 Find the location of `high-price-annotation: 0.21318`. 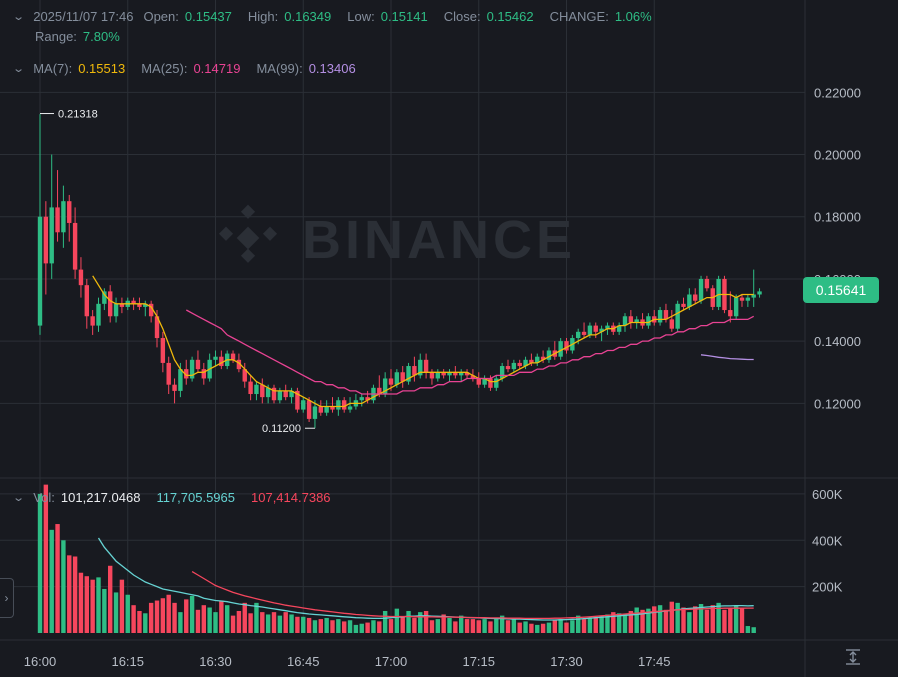

high-price-annotation: 0.21318 is located at coordinates (78, 115).